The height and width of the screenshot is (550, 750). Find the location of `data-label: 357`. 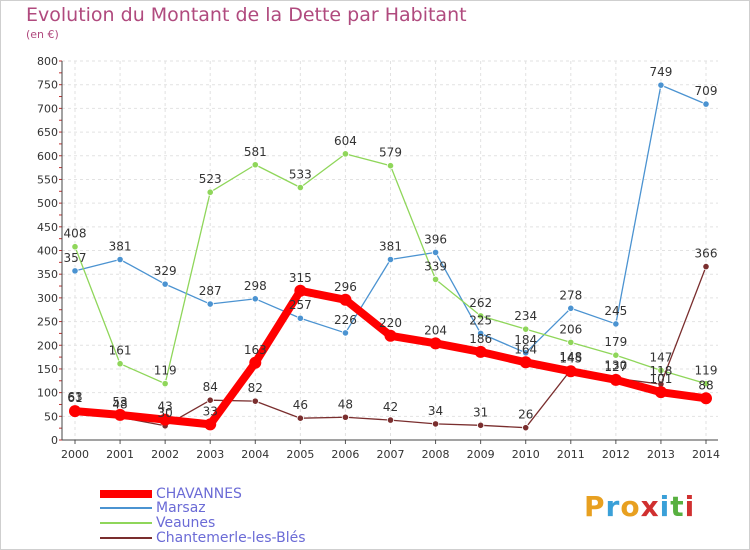

data-label: 357 is located at coordinates (75, 258).